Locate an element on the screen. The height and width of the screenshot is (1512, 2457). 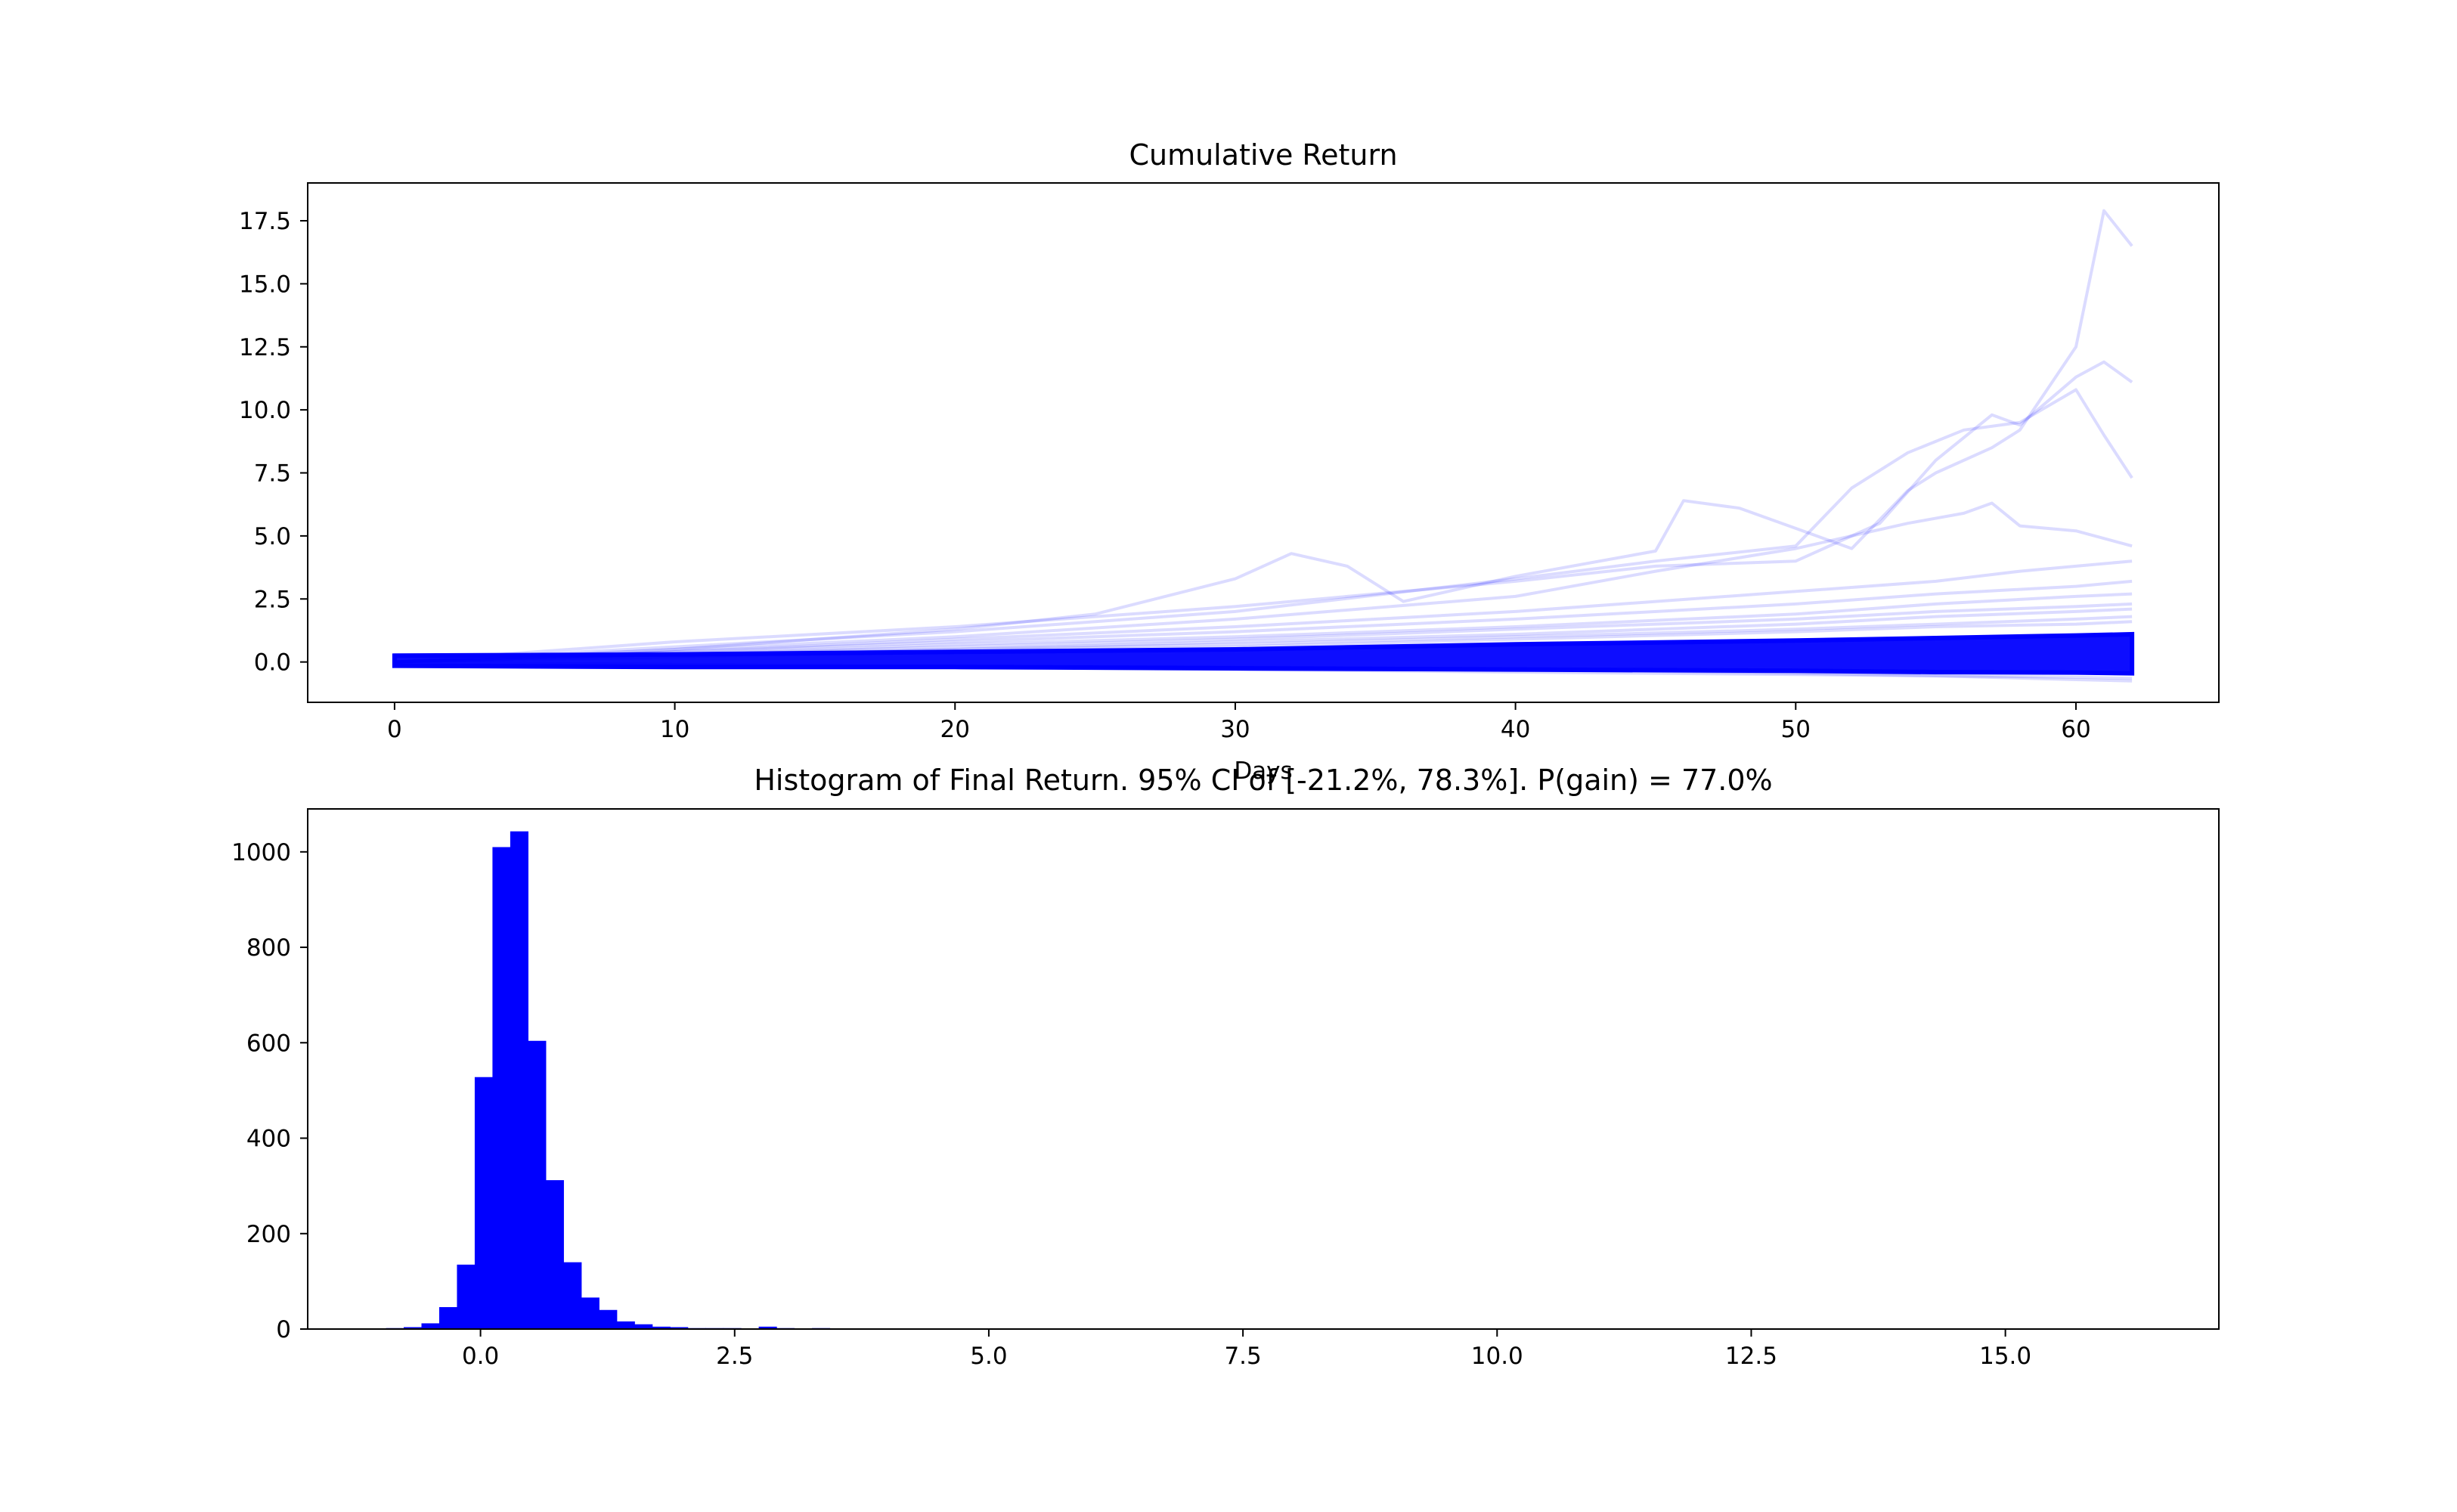
cumulative-return-x-tick-label: 50 is located at coordinates (1796, 729).